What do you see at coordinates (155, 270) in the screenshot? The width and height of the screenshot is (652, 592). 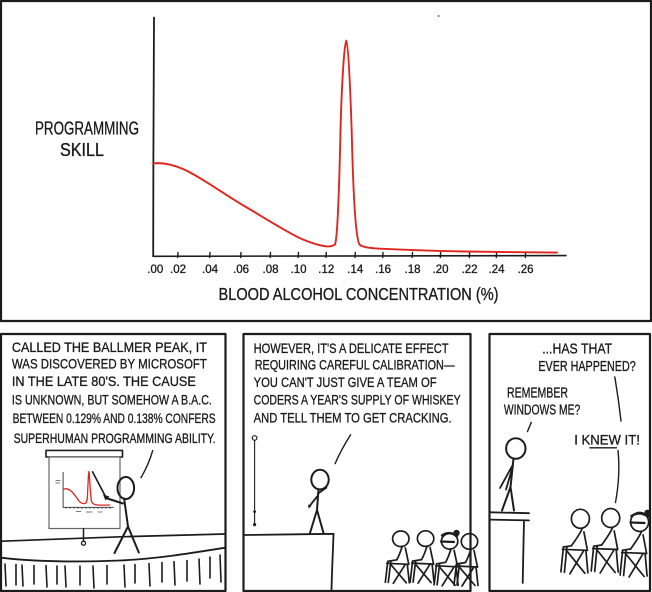 I see `svg-text: .00` at bounding box center [155, 270].